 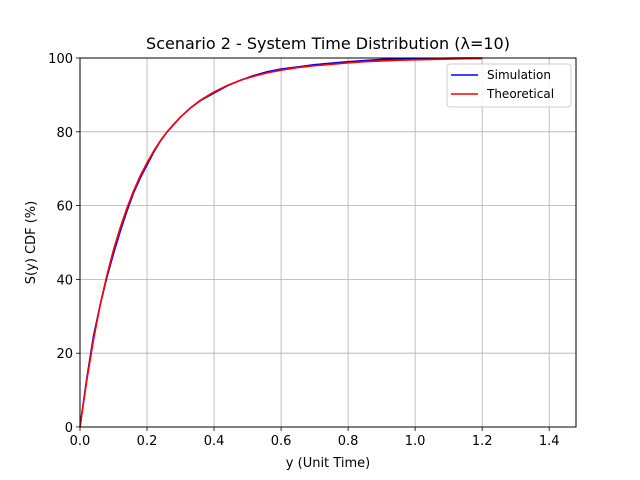 What do you see at coordinates (328, 463) in the screenshot?
I see `x-axis-title: y (Unit Time)` at bounding box center [328, 463].